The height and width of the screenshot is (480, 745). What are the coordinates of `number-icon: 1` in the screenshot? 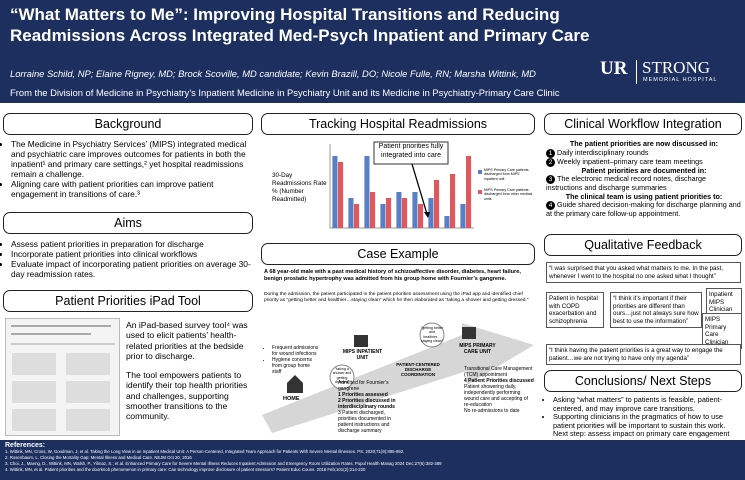 It's located at (550, 153).